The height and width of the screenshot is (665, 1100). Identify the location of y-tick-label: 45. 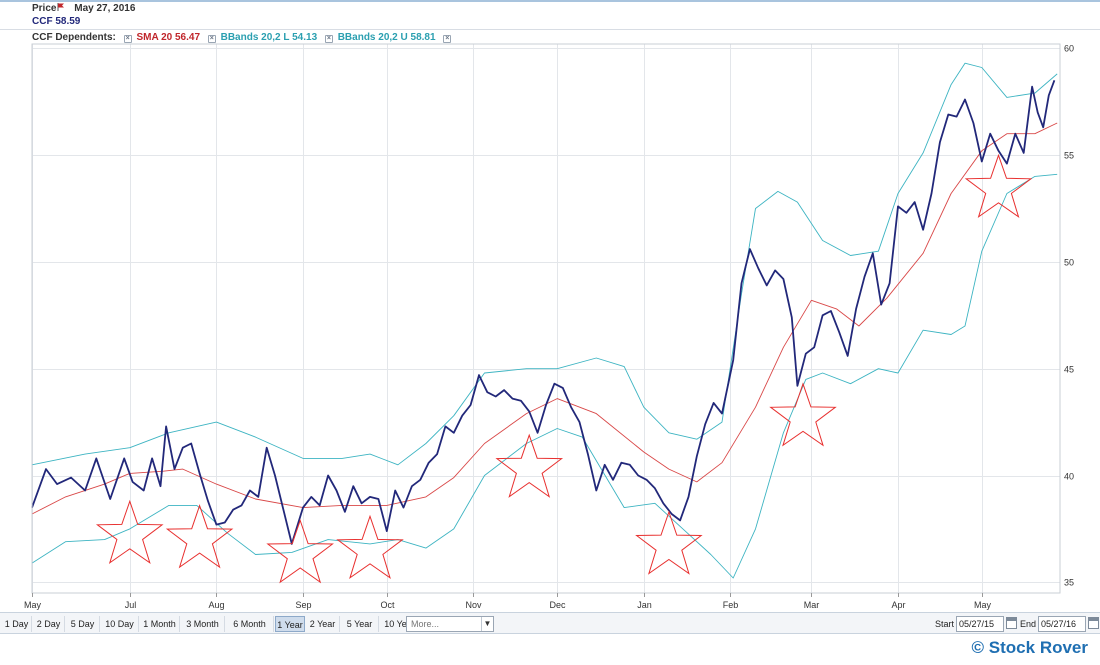
(1069, 370).